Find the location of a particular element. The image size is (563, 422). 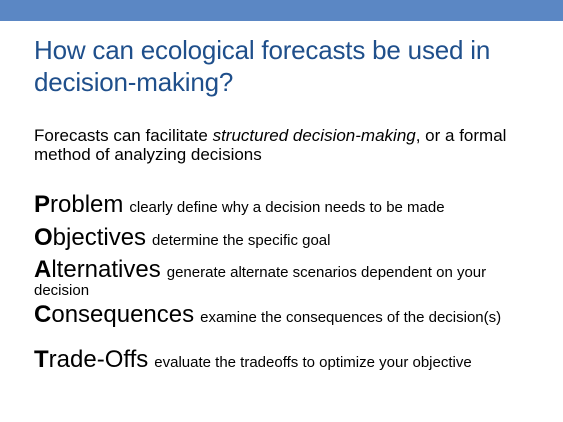

intro-emphasis: structured decision-making is located at coordinates (314, 135).